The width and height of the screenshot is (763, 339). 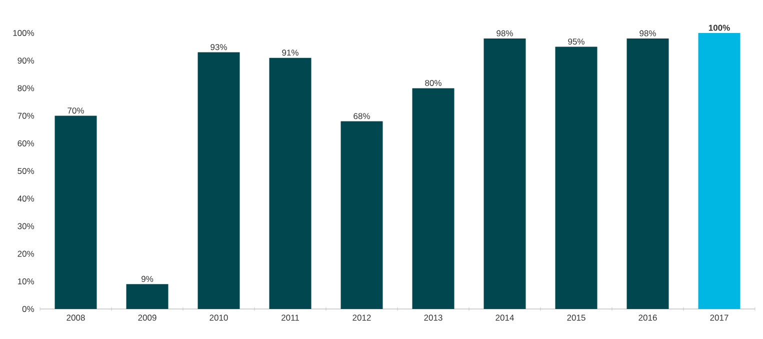 I want to click on y-tick-label: 0%, so click(x=28, y=309).